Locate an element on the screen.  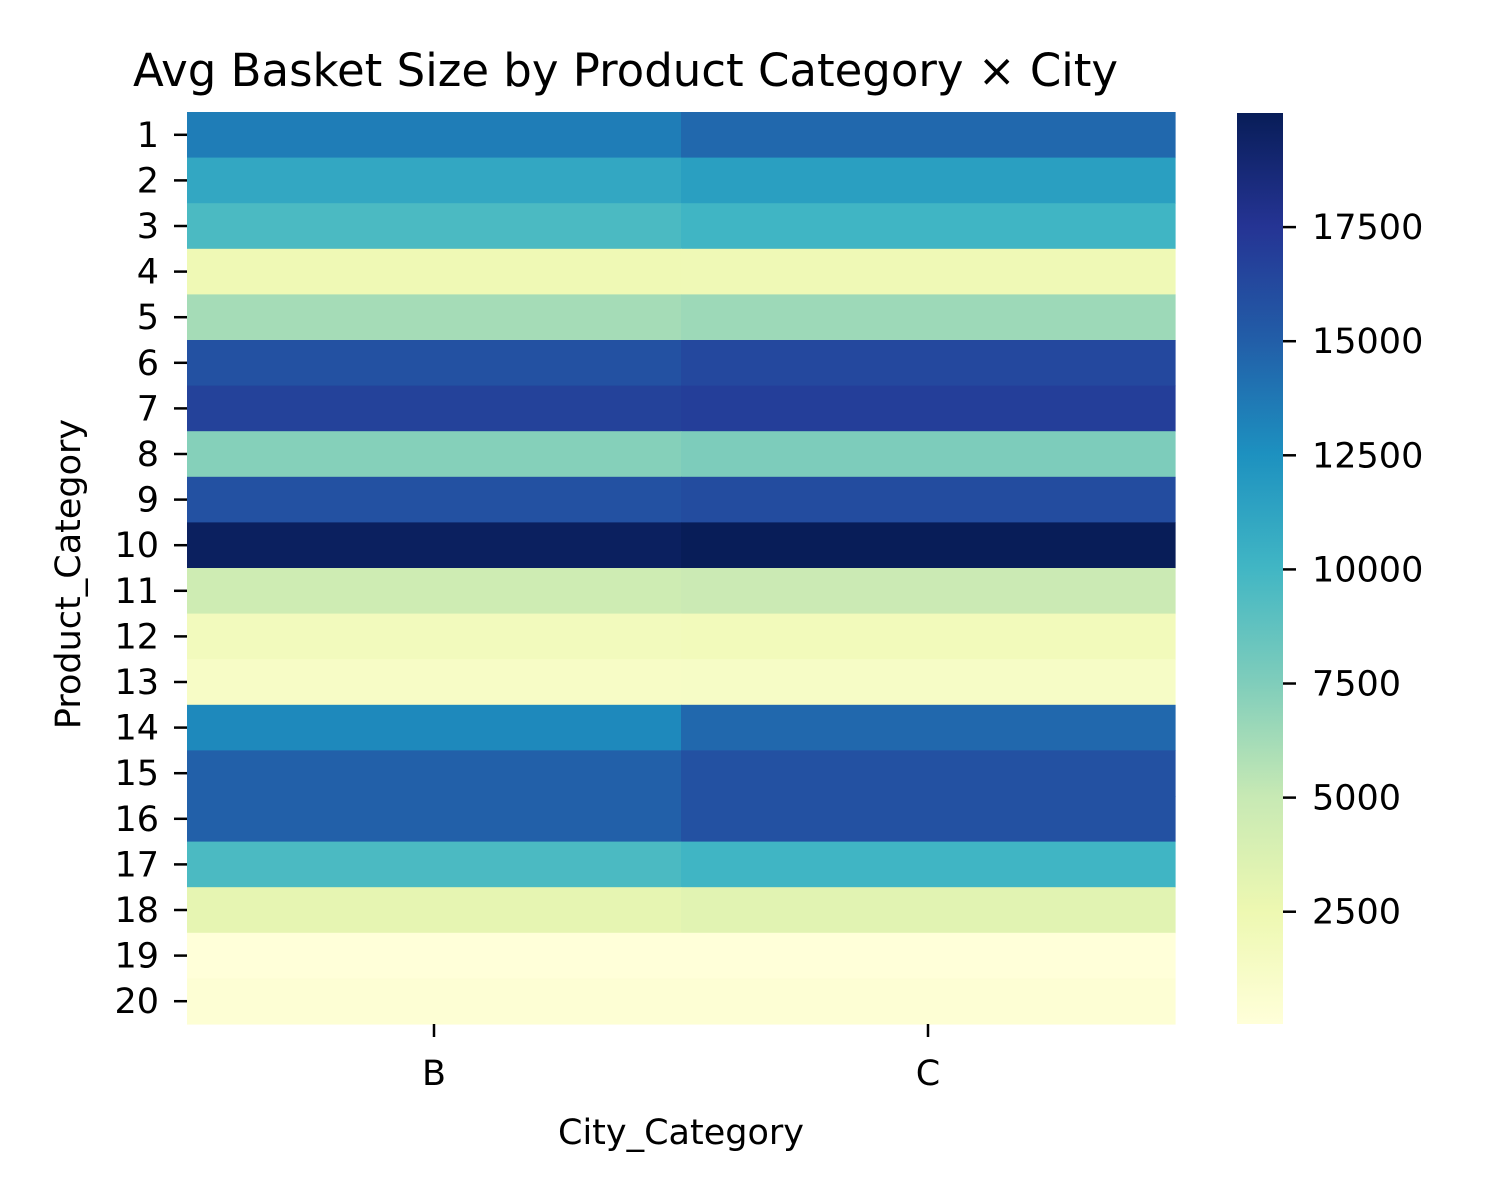
colorbar-tick-label: 12500 is located at coordinates (1367, 456).